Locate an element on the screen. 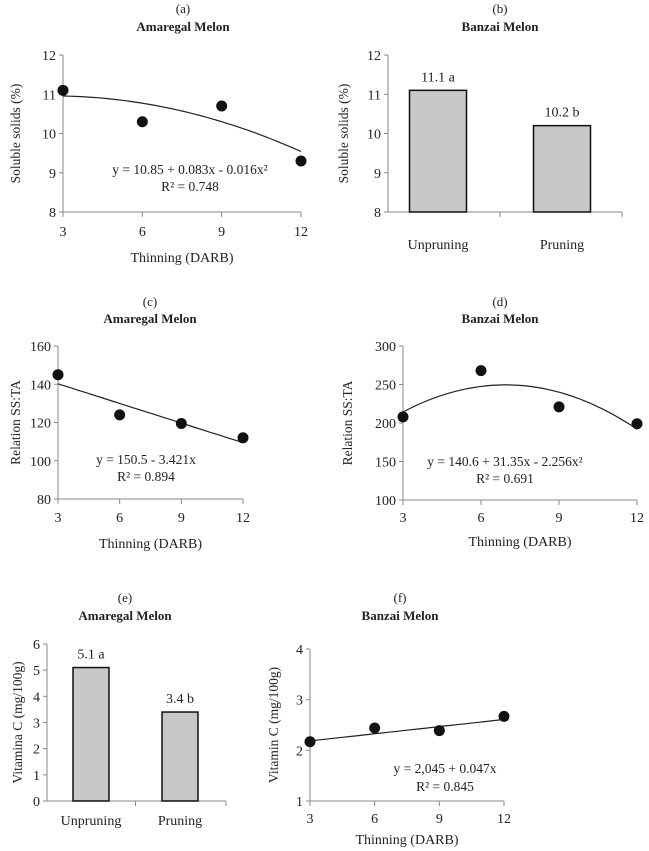 This screenshot has width=649, height=851. y-tick-label: 200 is located at coordinates (385, 424).